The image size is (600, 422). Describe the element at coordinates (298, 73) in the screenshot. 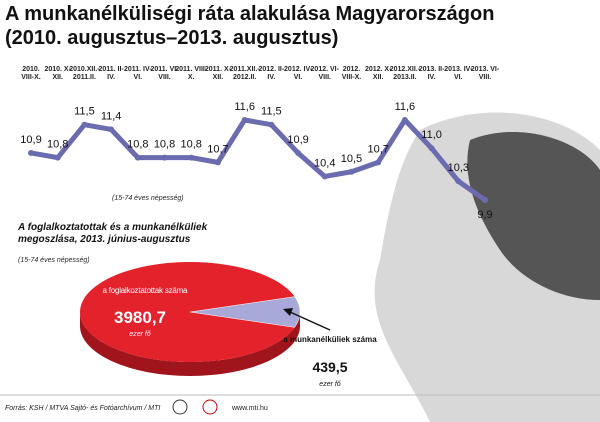

I see `x-tick-label: 2012. IV-VI.` at that location.